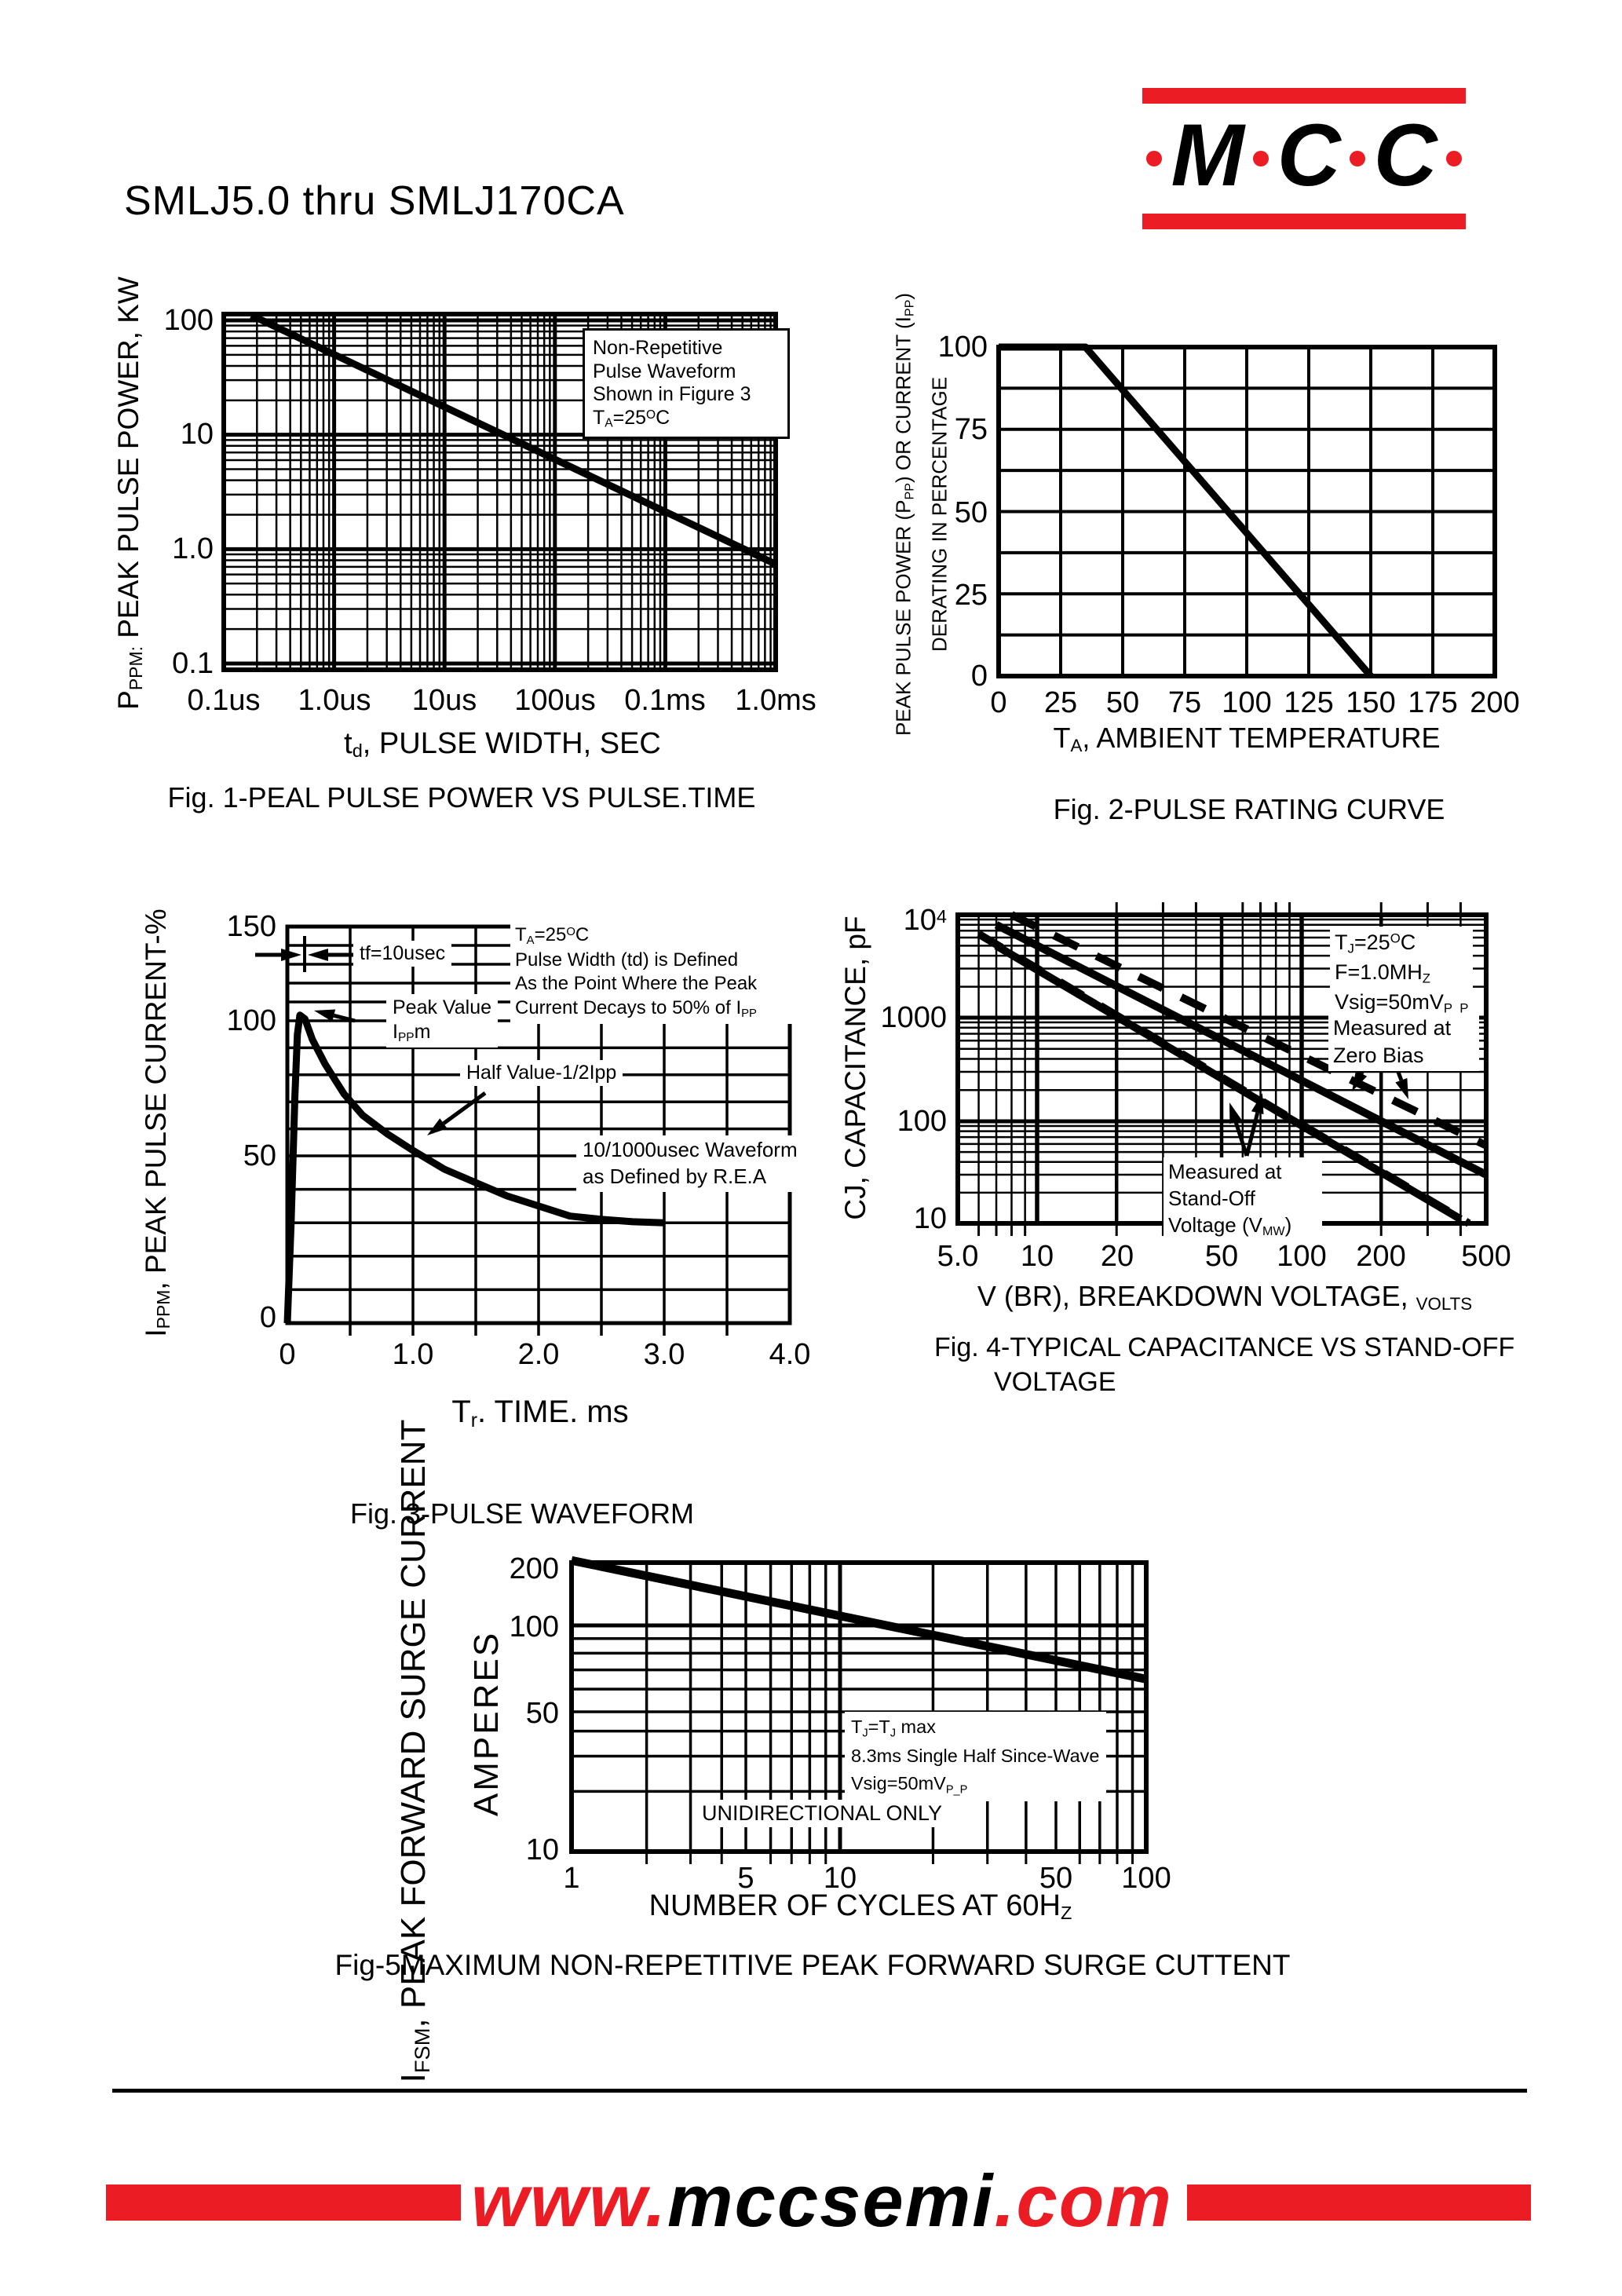 This screenshot has height=2296, width=1622. Describe the element at coordinates (822, 1813) in the screenshot. I see `fig5-unidirectional-label: UNIDIRECTIONAL ONLY` at that location.